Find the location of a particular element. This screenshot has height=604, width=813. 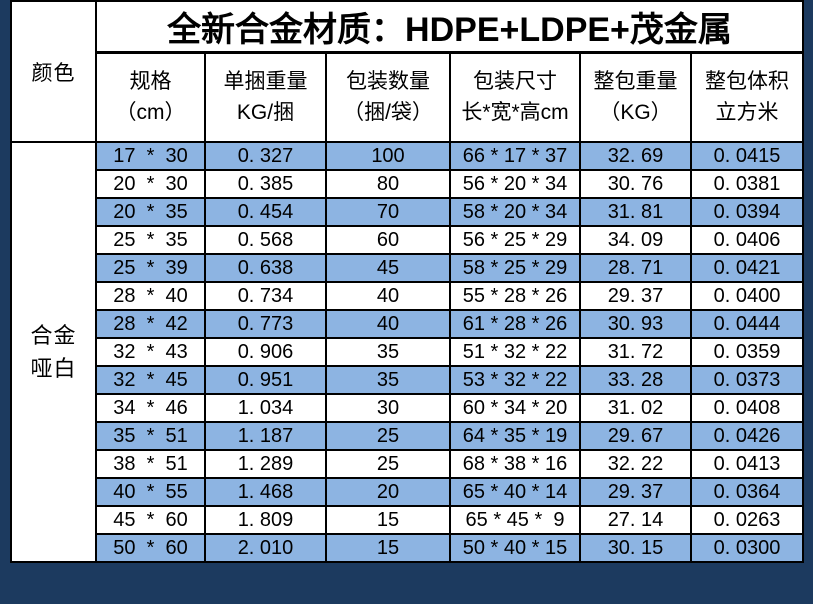

volume-cell: 0. 0444 is located at coordinates (747, 324).